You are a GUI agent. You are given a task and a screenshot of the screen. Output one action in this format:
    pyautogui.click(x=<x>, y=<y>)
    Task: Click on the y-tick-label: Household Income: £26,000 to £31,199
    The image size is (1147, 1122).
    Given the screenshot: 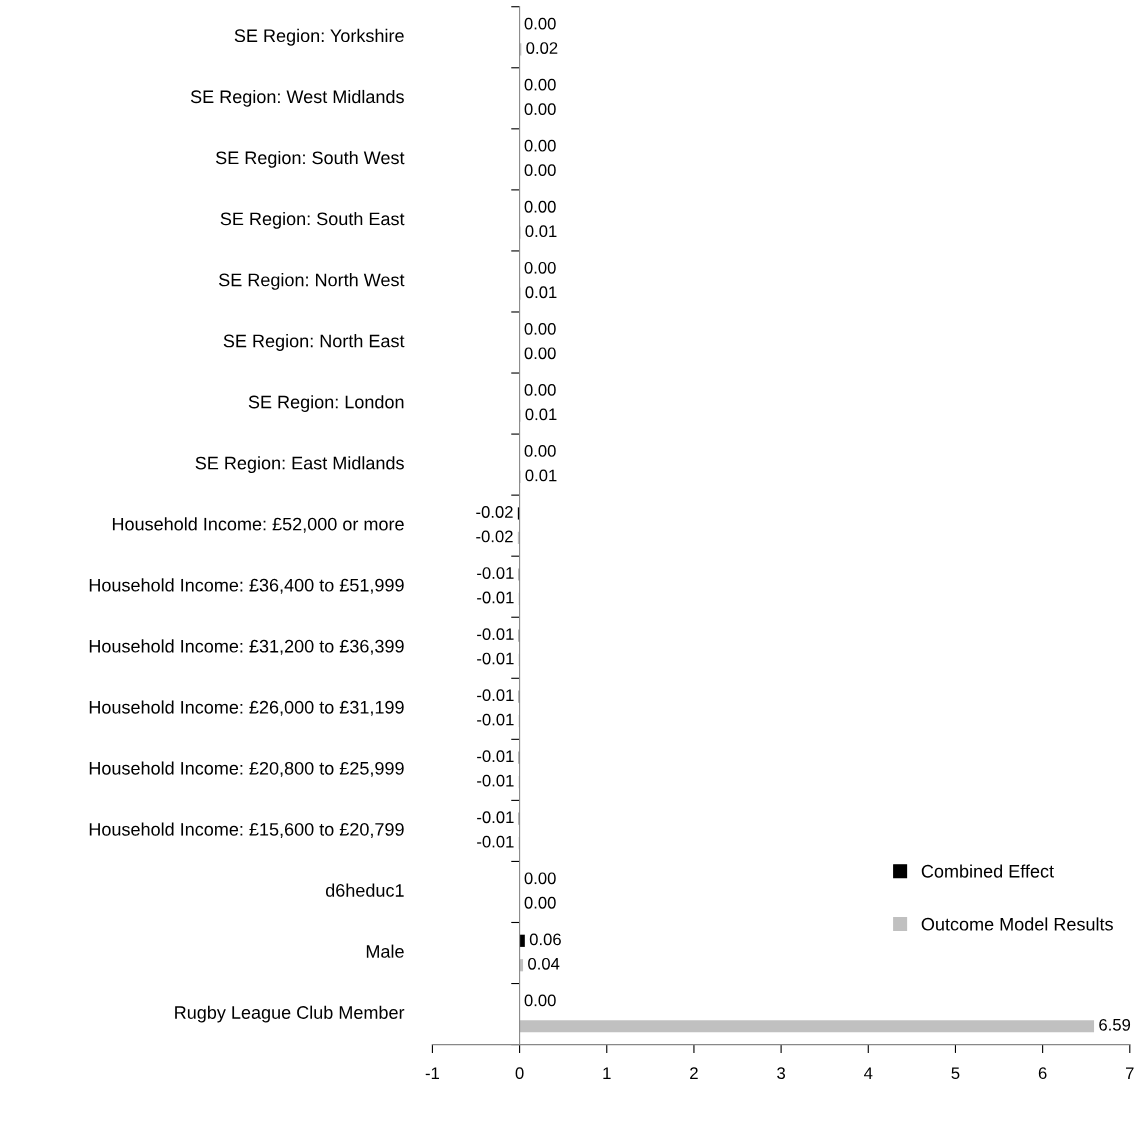 What is the action you would take?
    pyautogui.click(x=246, y=708)
    